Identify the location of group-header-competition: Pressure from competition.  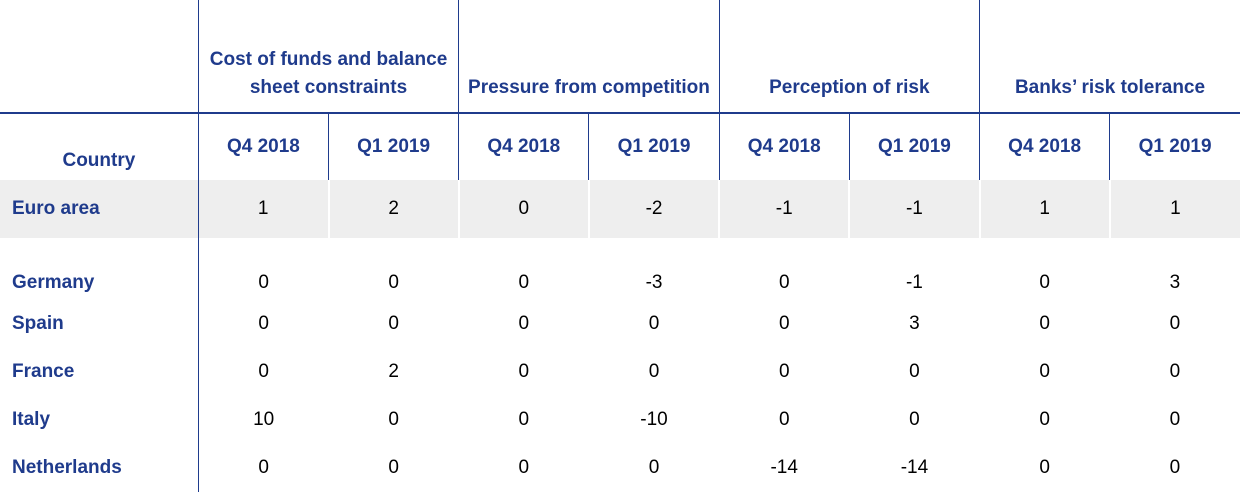
(589, 57).